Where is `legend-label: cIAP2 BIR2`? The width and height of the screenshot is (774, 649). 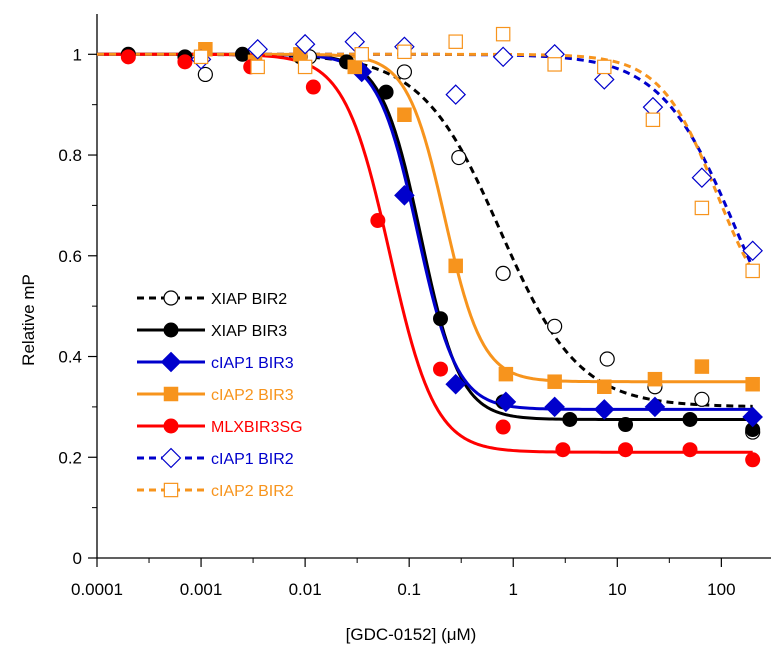 legend-label: cIAP2 BIR2 is located at coordinates (252, 491).